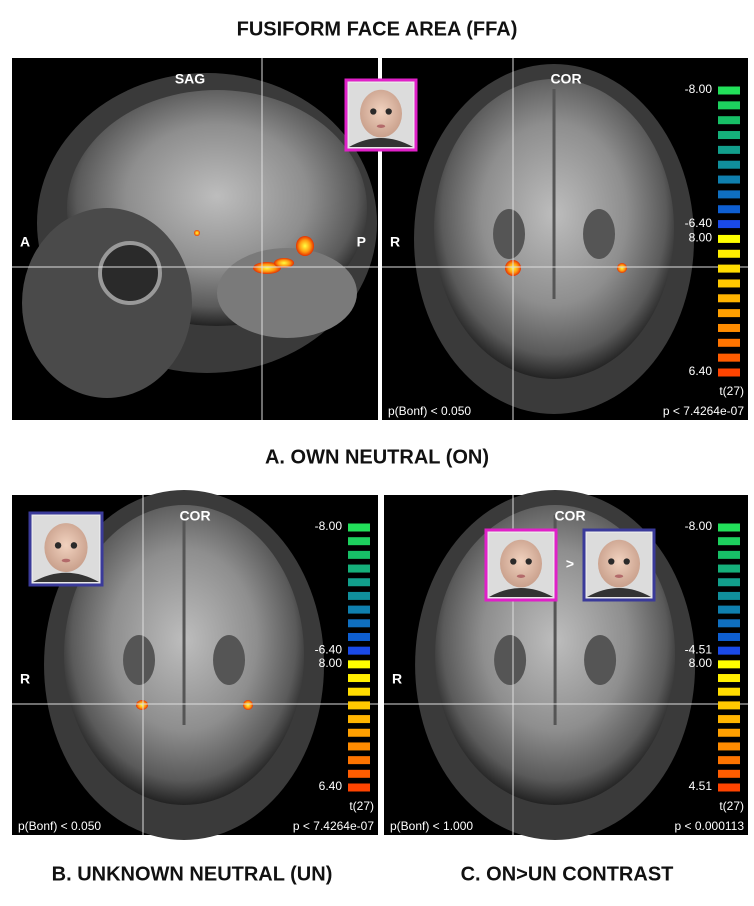 Image resolution: width=754 pixels, height=906 pixels. I want to click on cerebellum, so click(287, 293).